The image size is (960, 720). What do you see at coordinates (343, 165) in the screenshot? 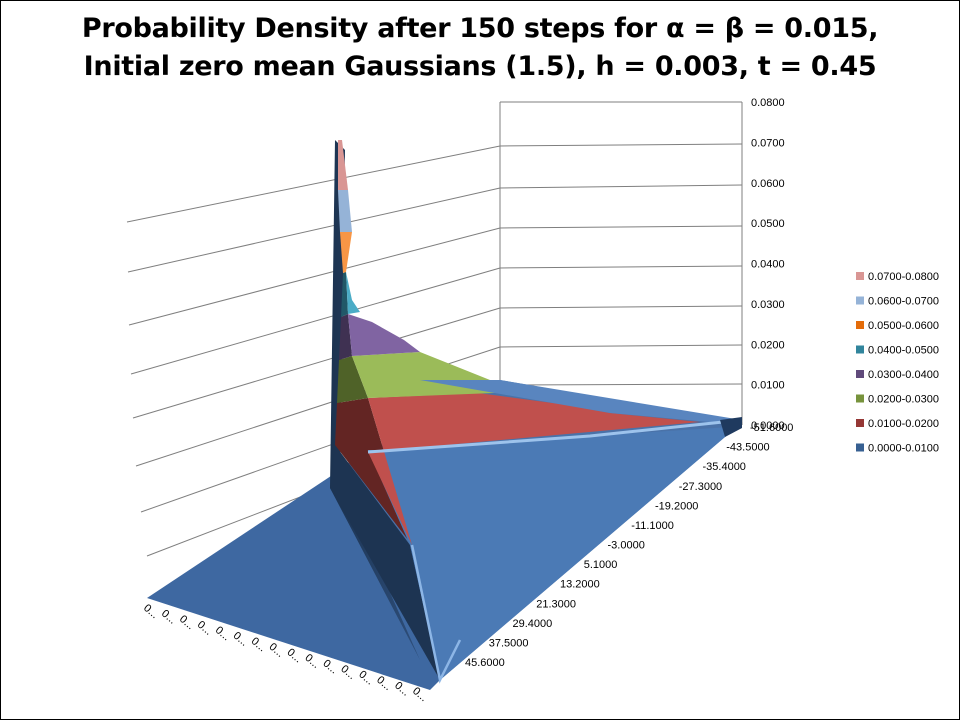
I see `band-0.0700-0.0800` at bounding box center [343, 165].